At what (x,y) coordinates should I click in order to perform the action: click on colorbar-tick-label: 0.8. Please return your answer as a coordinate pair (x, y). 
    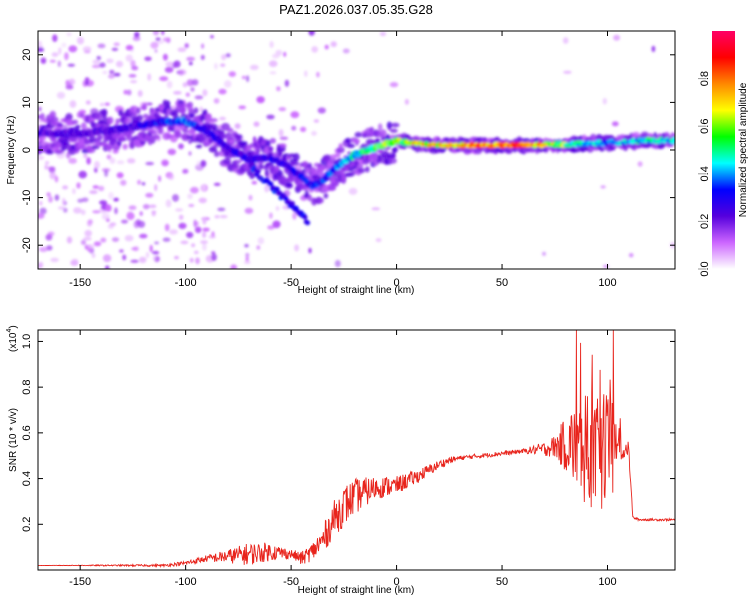
    Looking at the image, I should click on (705, 78).